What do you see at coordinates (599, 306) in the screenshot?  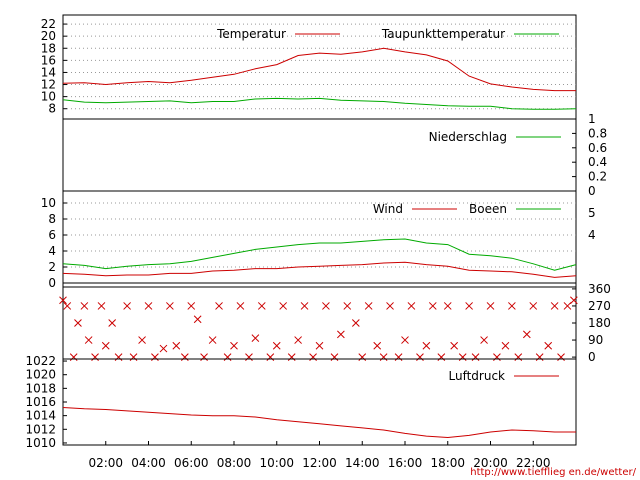 I see `y-tick-label: 270` at bounding box center [599, 306].